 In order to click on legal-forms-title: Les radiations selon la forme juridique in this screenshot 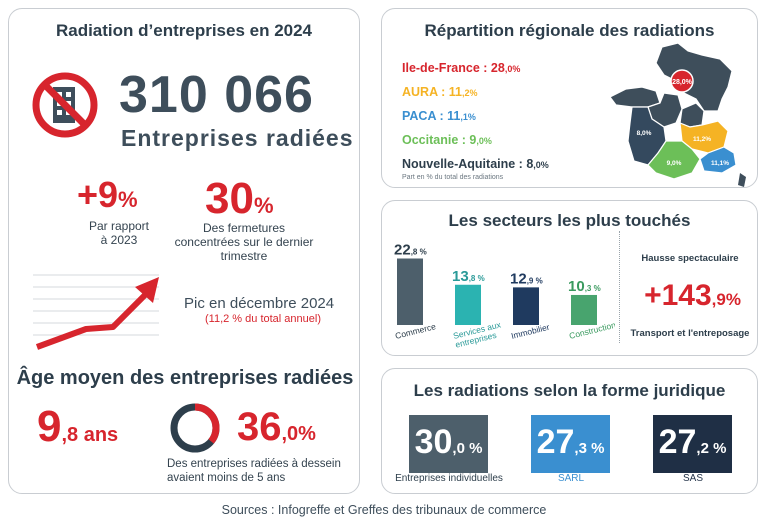, I will do `click(569, 390)`.